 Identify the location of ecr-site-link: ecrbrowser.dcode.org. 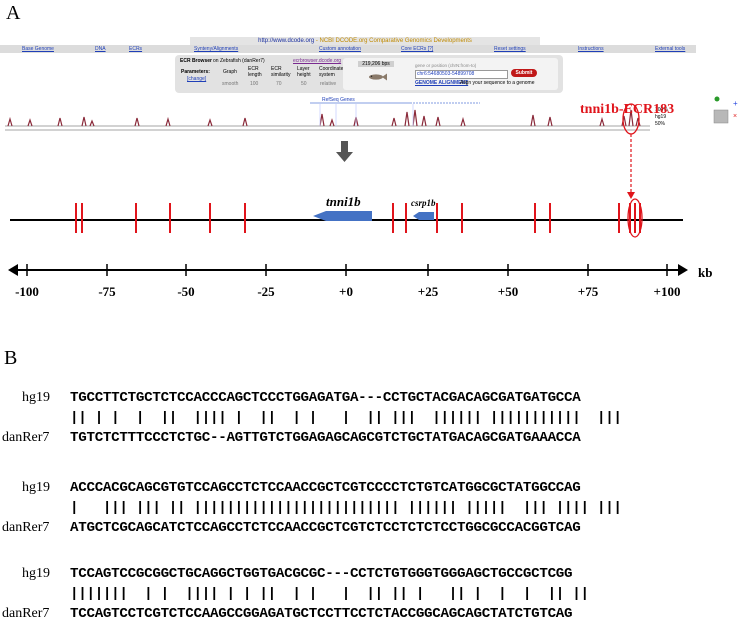
(317, 61).